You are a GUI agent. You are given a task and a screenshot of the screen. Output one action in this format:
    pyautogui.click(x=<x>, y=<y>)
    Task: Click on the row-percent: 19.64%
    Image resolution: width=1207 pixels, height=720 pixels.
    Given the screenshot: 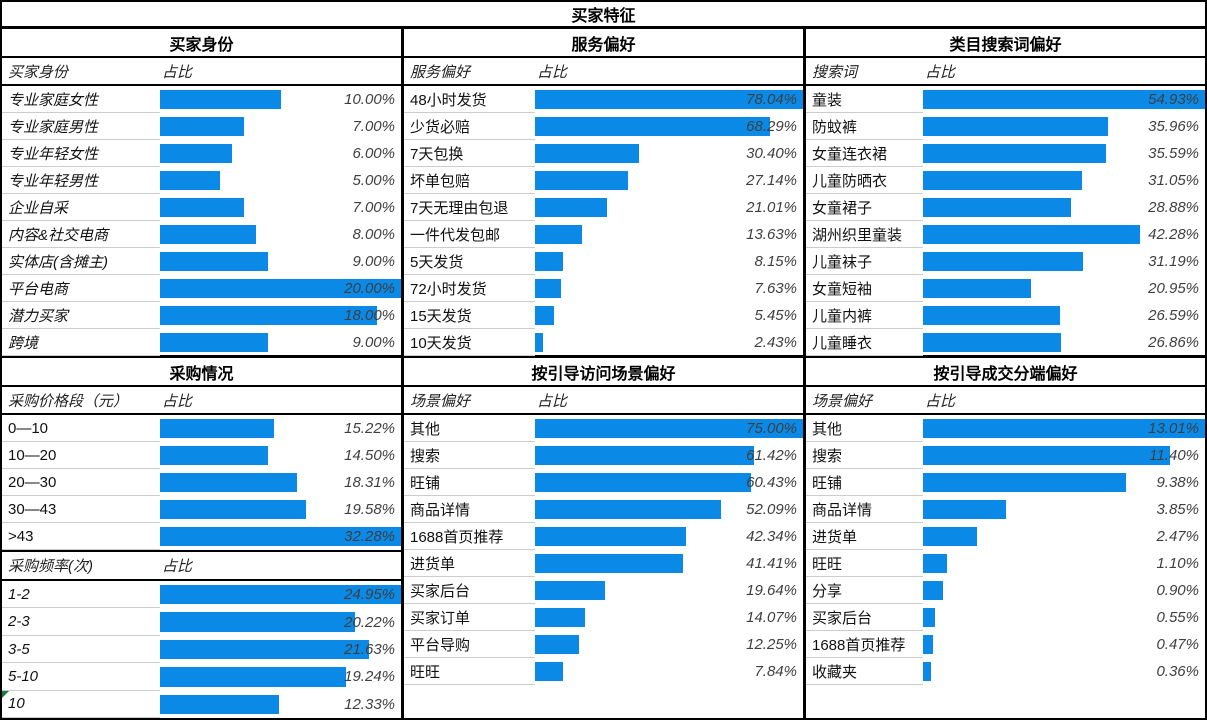 What is the action you would take?
    pyautogui.click(x=771, y=590)
    